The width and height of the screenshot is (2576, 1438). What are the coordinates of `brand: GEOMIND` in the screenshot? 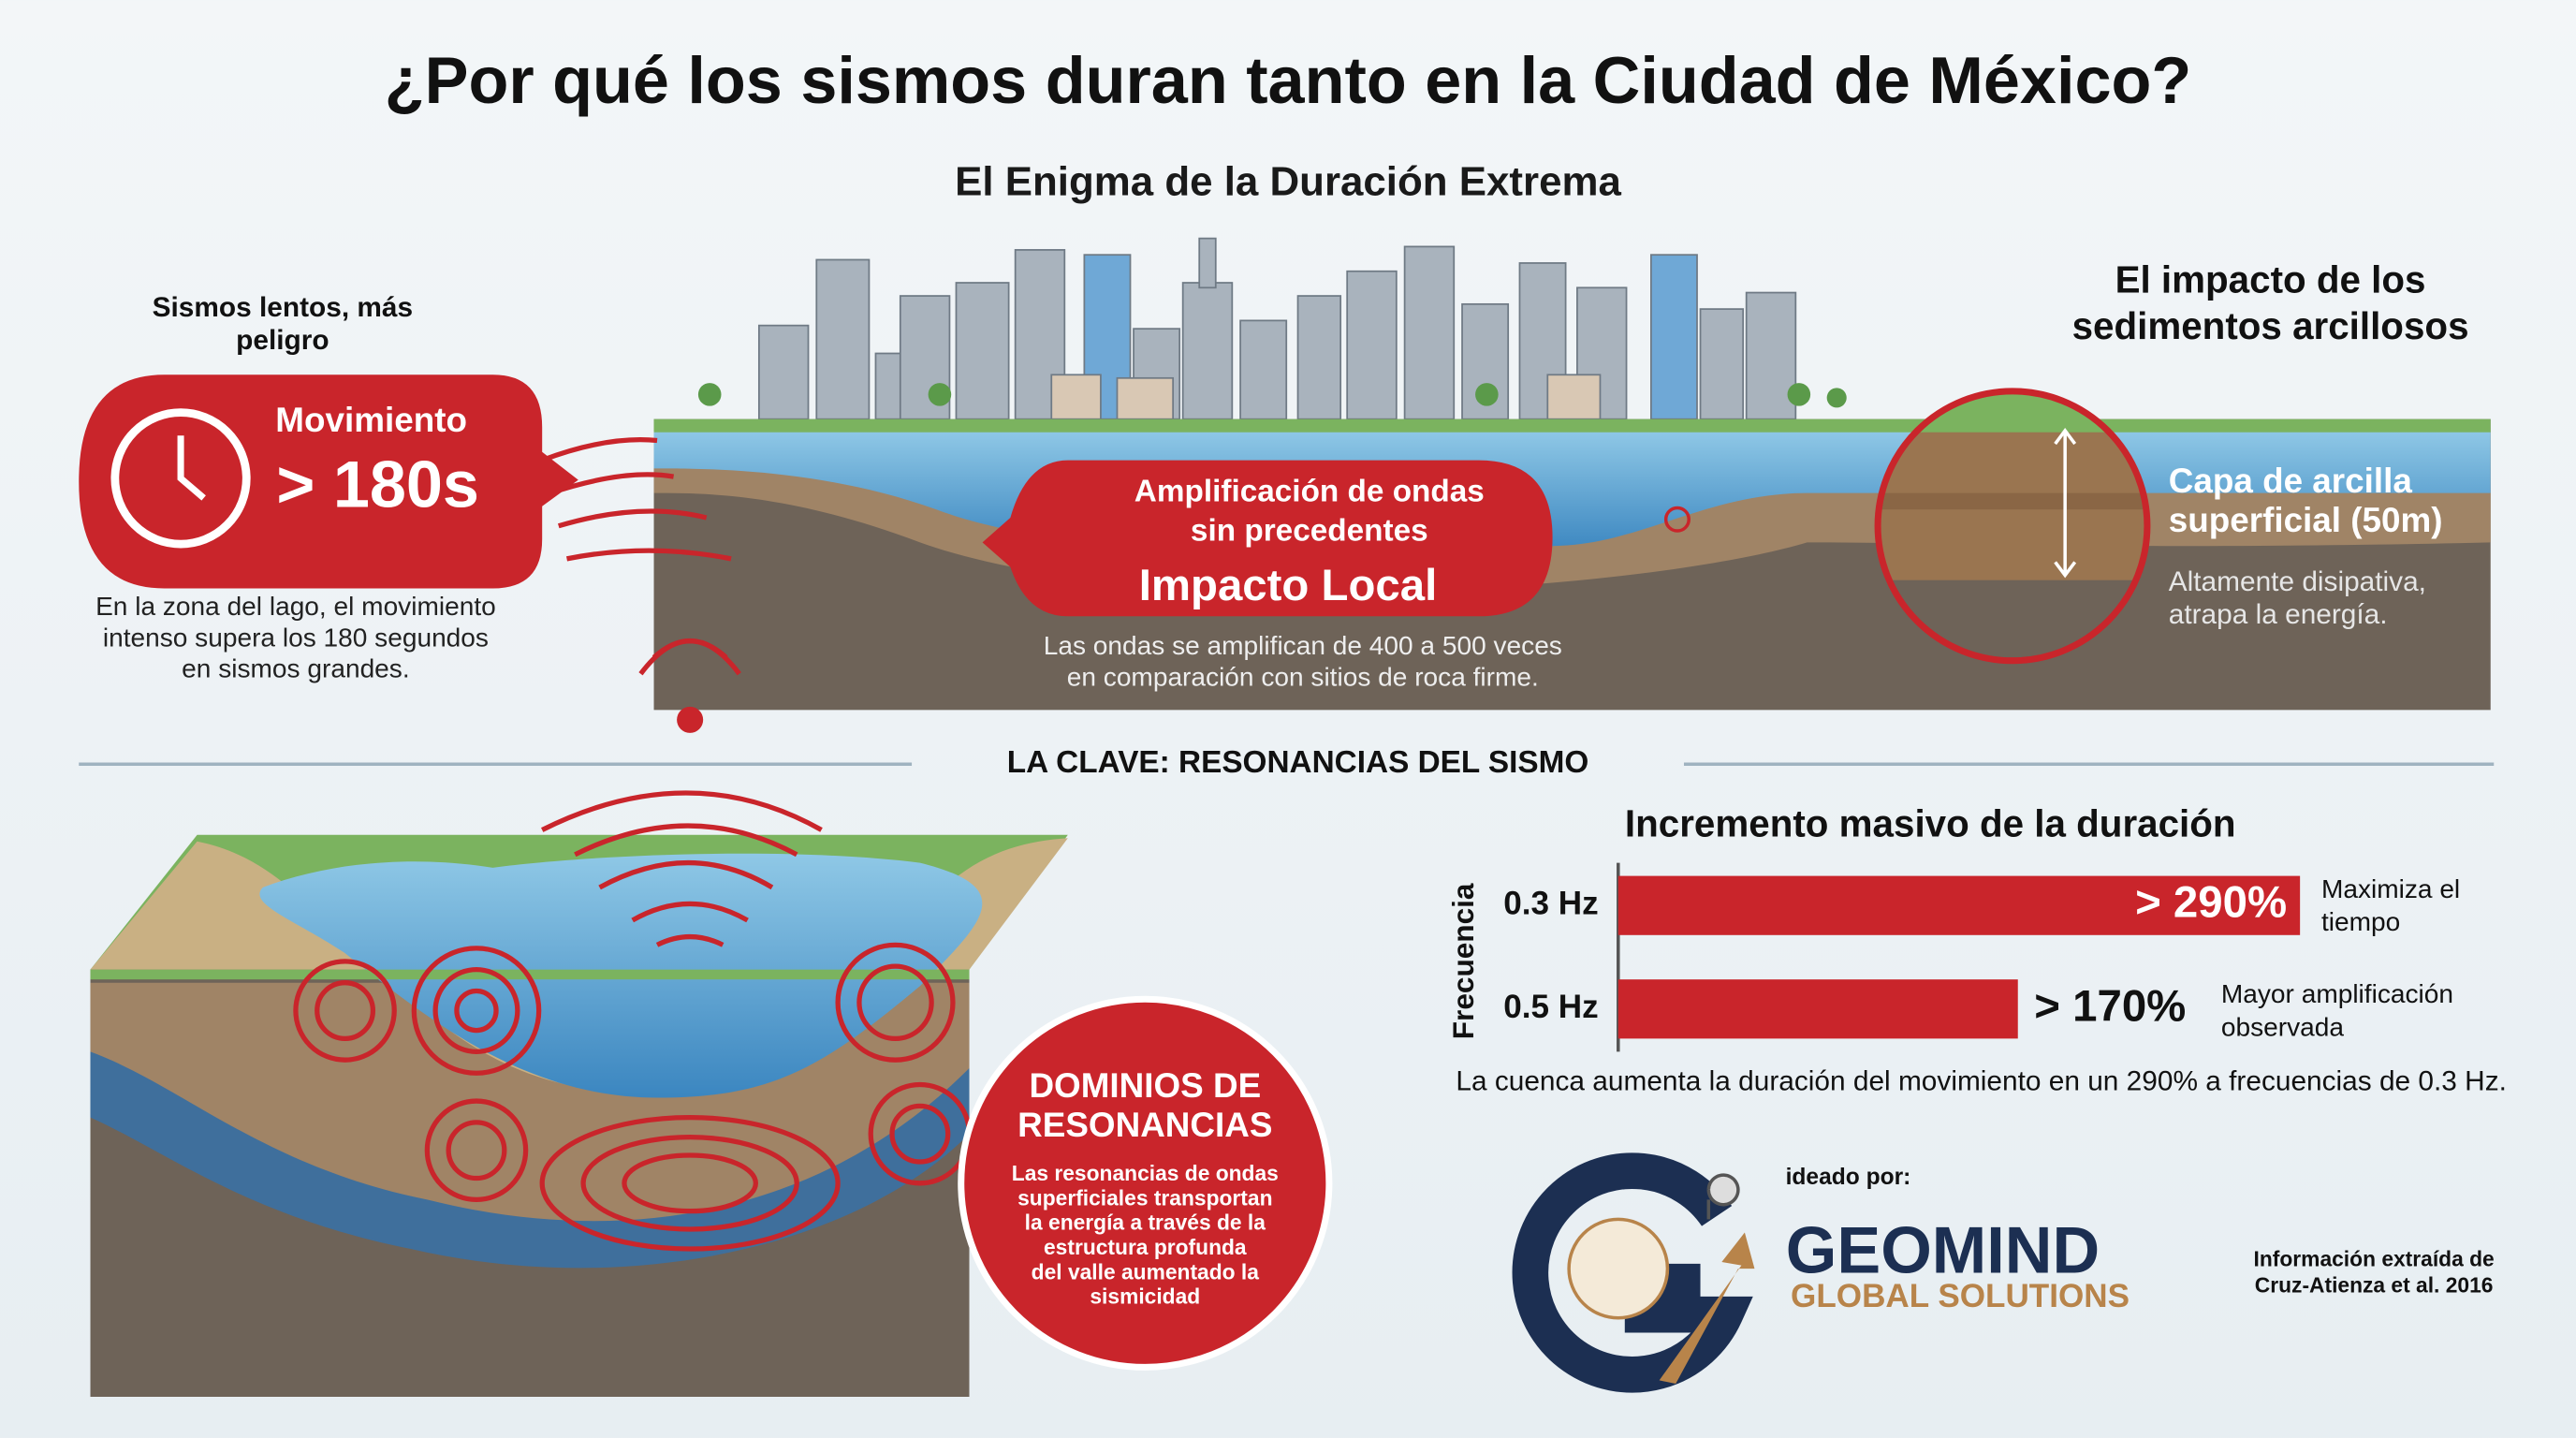 It's located at (1943, 1250).